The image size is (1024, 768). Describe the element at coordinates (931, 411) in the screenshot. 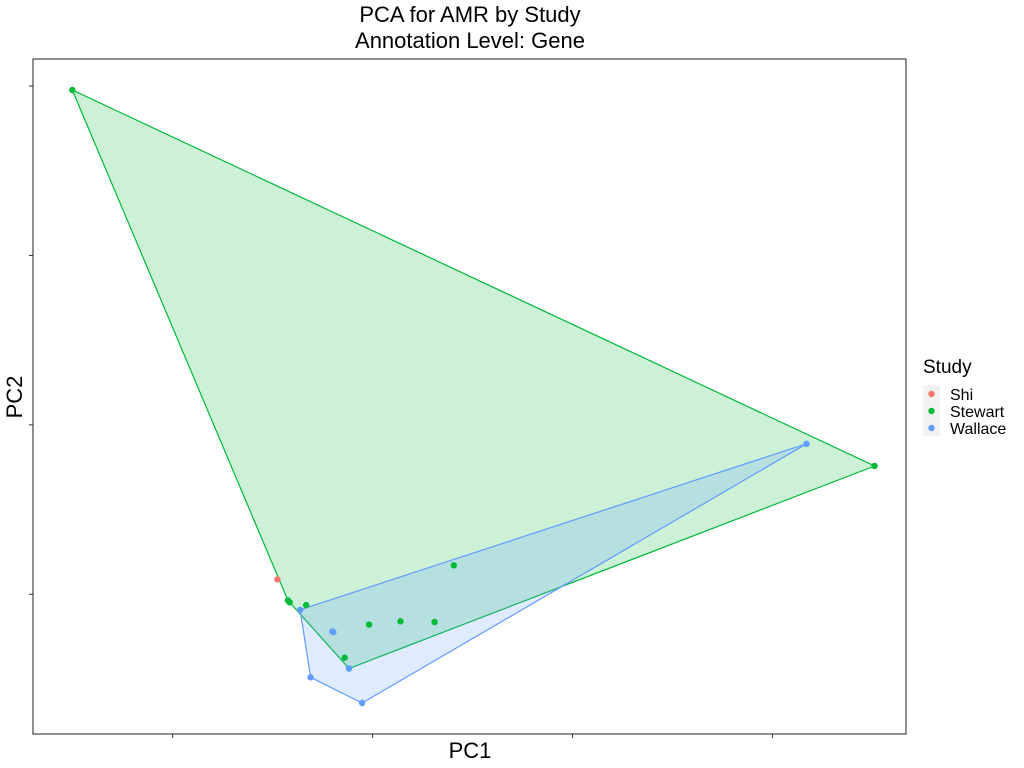

I see `legend-key-stewart` at that location.